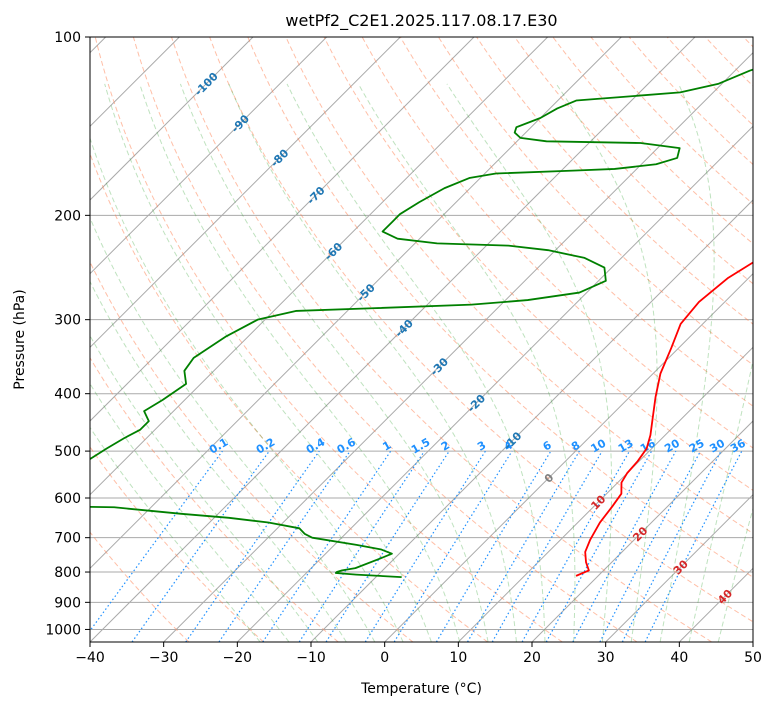 This screenshot has height=708, width=775. What do you see at coordinates (418, 654) in the screenshot?
I see `x-axis: −40 −30 −20 −10 0 10 20 30 40 50` at bounding box center [418, 654].